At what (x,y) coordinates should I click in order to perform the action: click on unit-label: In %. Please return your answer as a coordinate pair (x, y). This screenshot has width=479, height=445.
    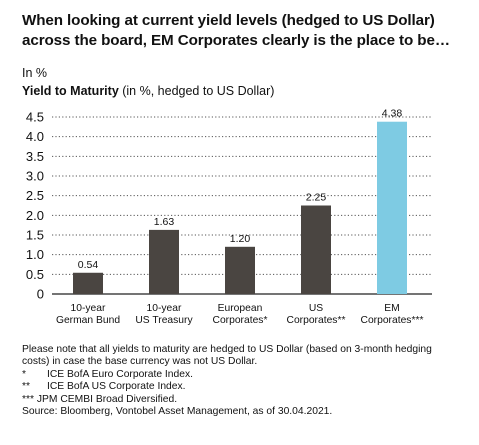
    Looking at the image, I should click on (35, 73).